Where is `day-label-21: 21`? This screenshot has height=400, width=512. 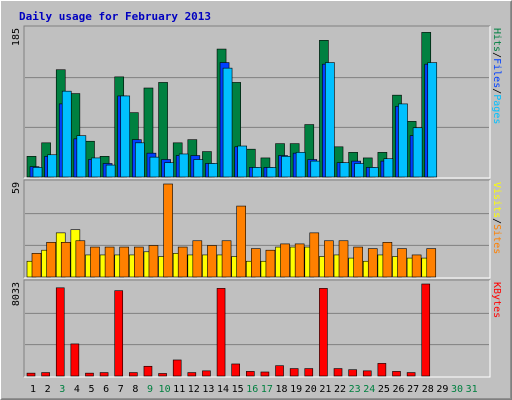
day-label-21: 21 is located at coordinates (325, 389).